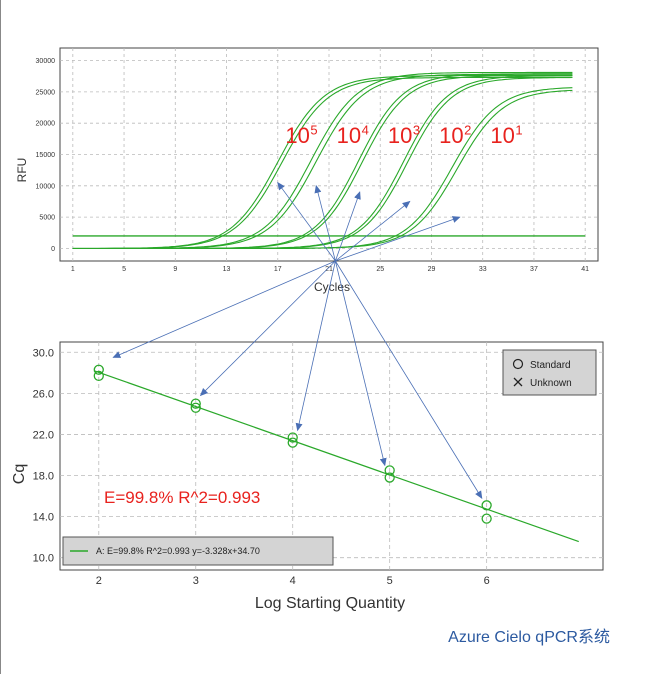  Describe the element at coordinates (332, 287) in the screenshot. I see `amp-x-axis-label: Cycles` at that location.